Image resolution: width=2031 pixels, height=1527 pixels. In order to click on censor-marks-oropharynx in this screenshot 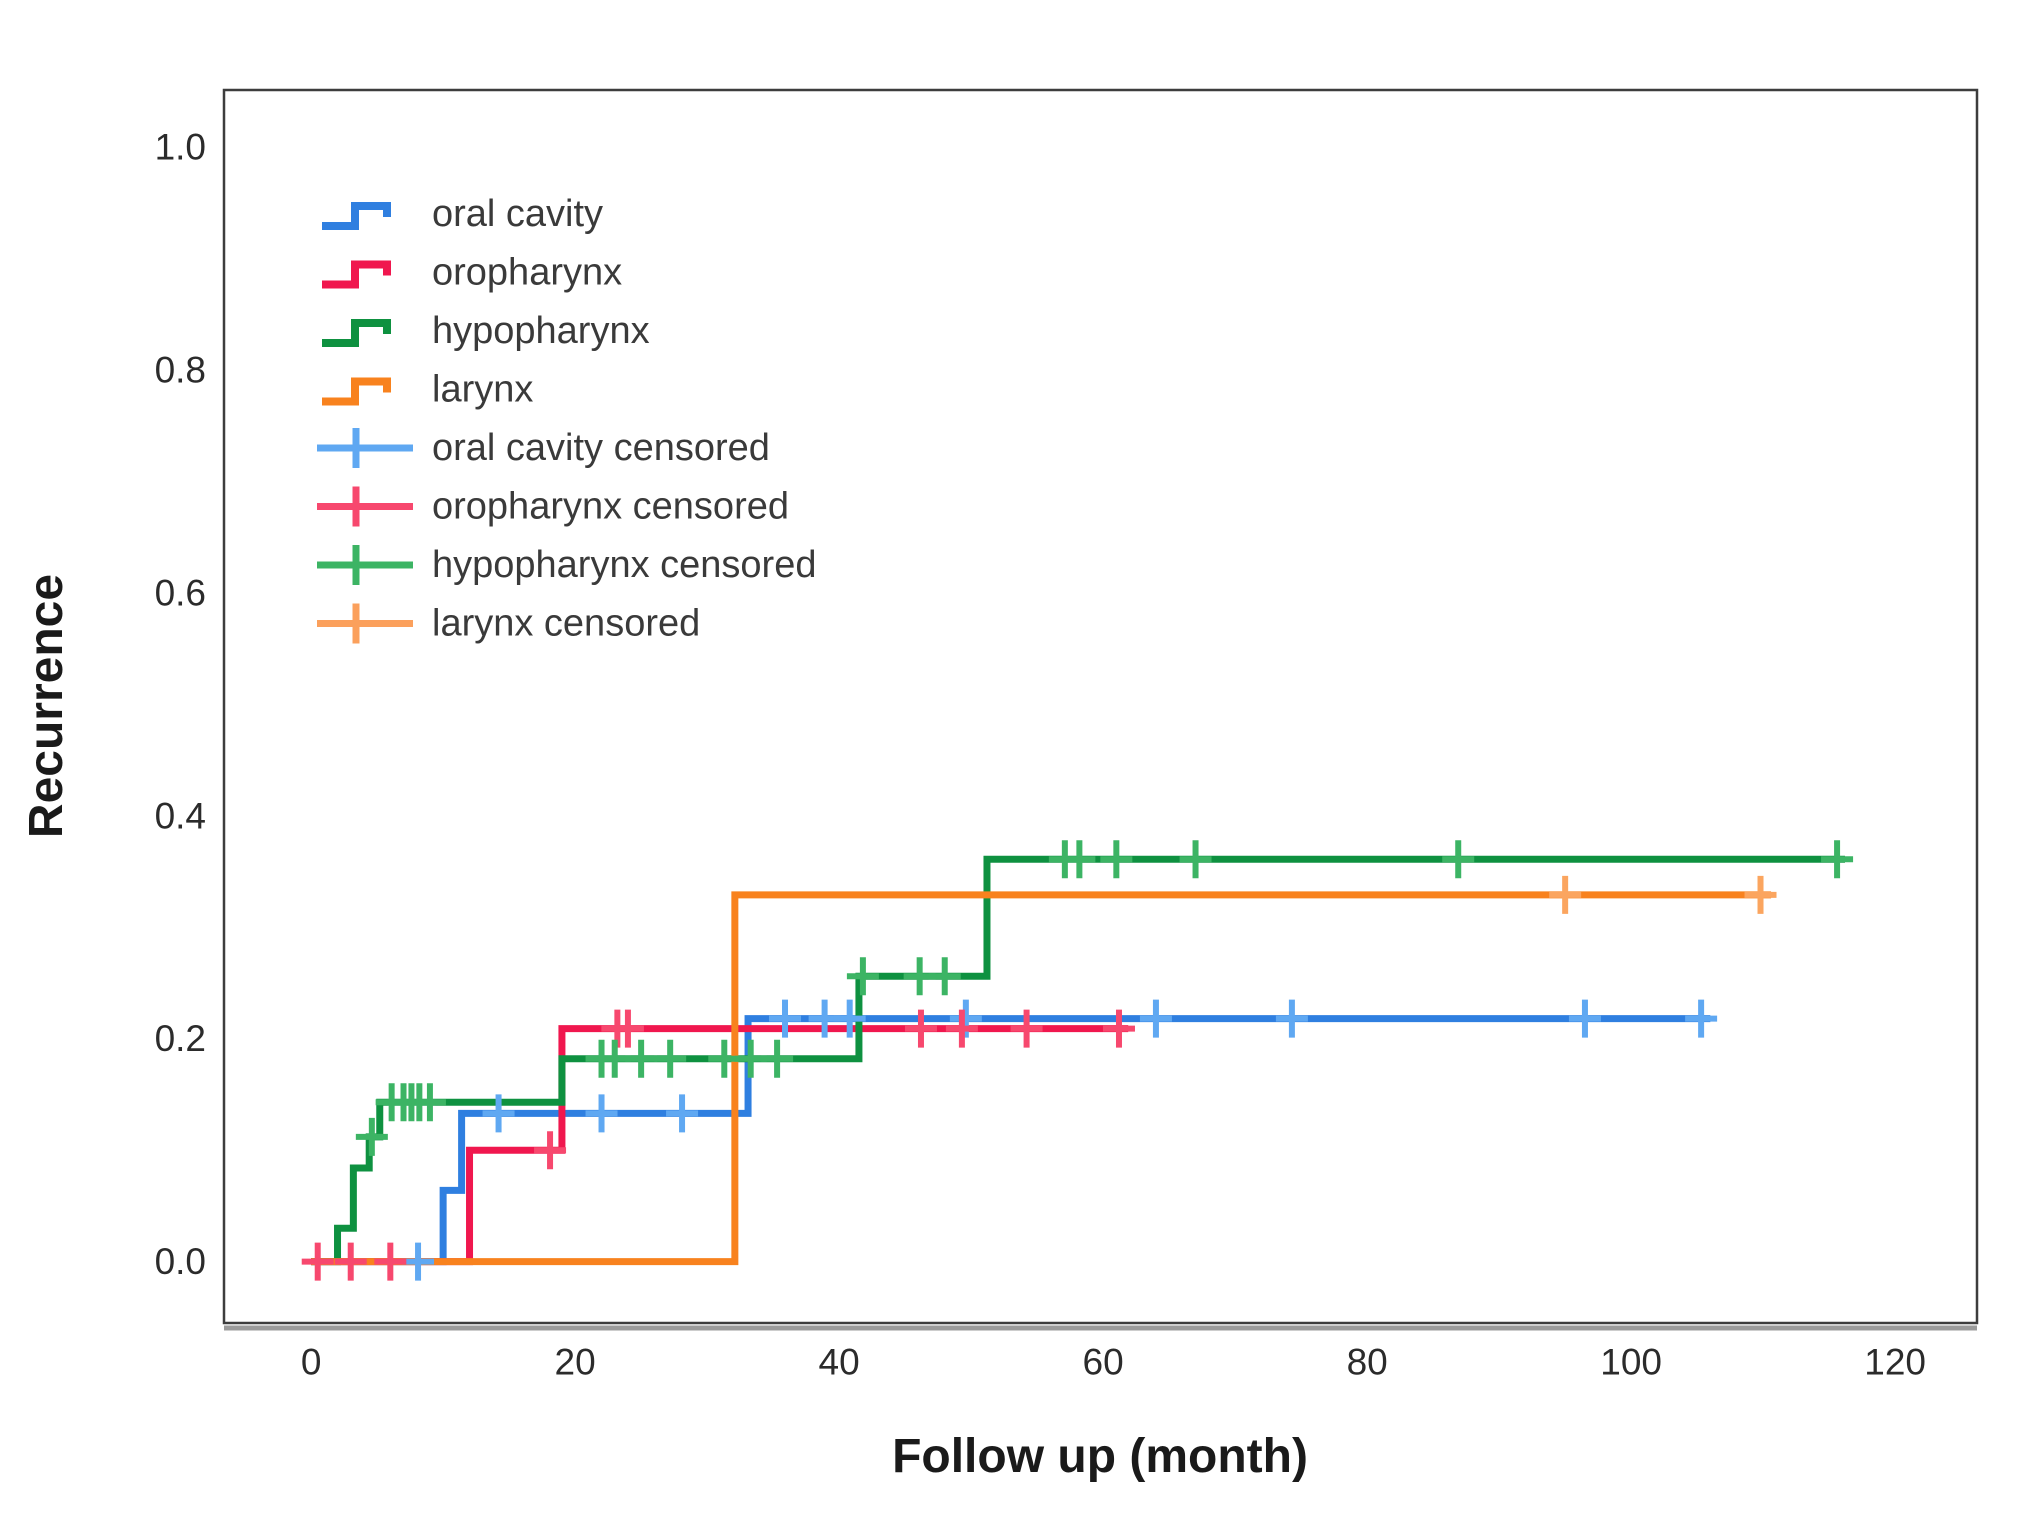, I will do `click(718, 1145)`.